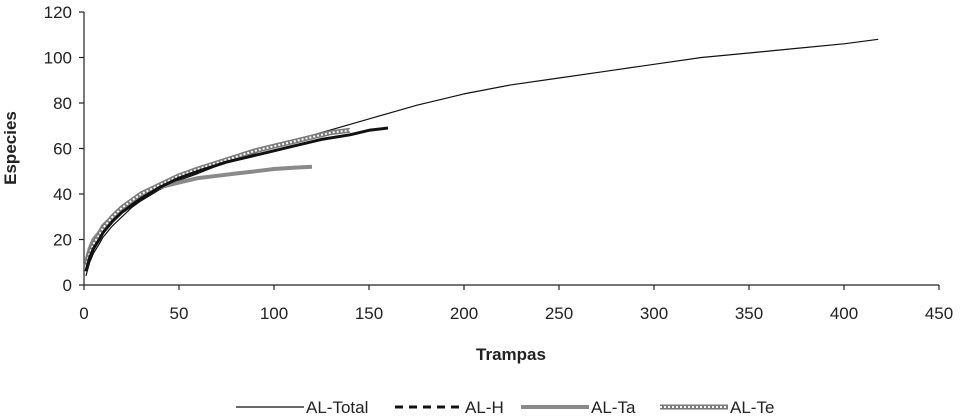 The image size is (961, 419). I want to click on series-line-al-h, so click(236, 199).